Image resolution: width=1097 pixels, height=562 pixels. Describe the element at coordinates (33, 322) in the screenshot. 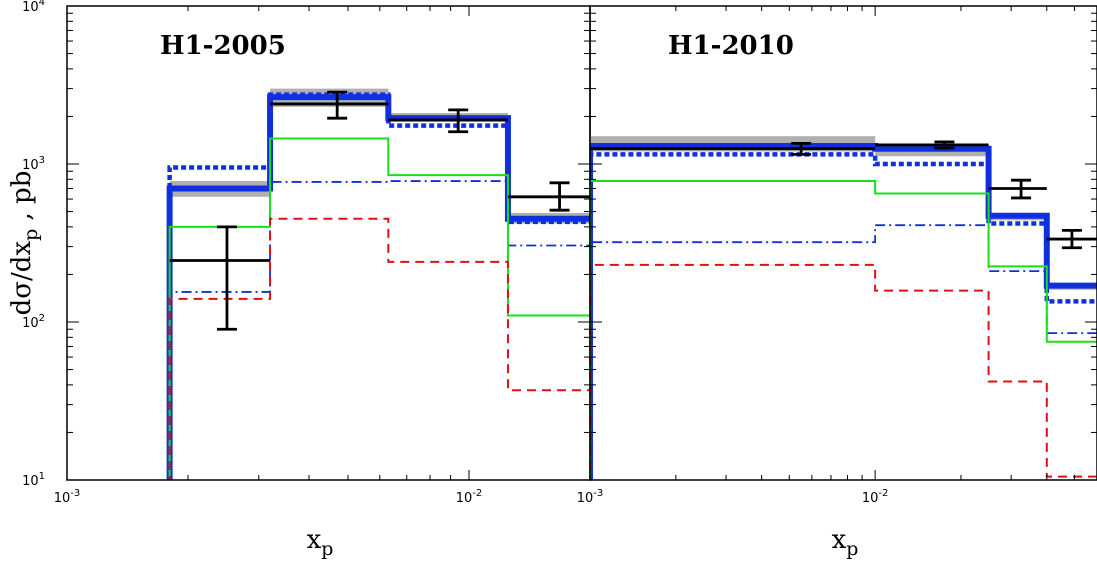

I see `y-tick-label: 10²` at that location.